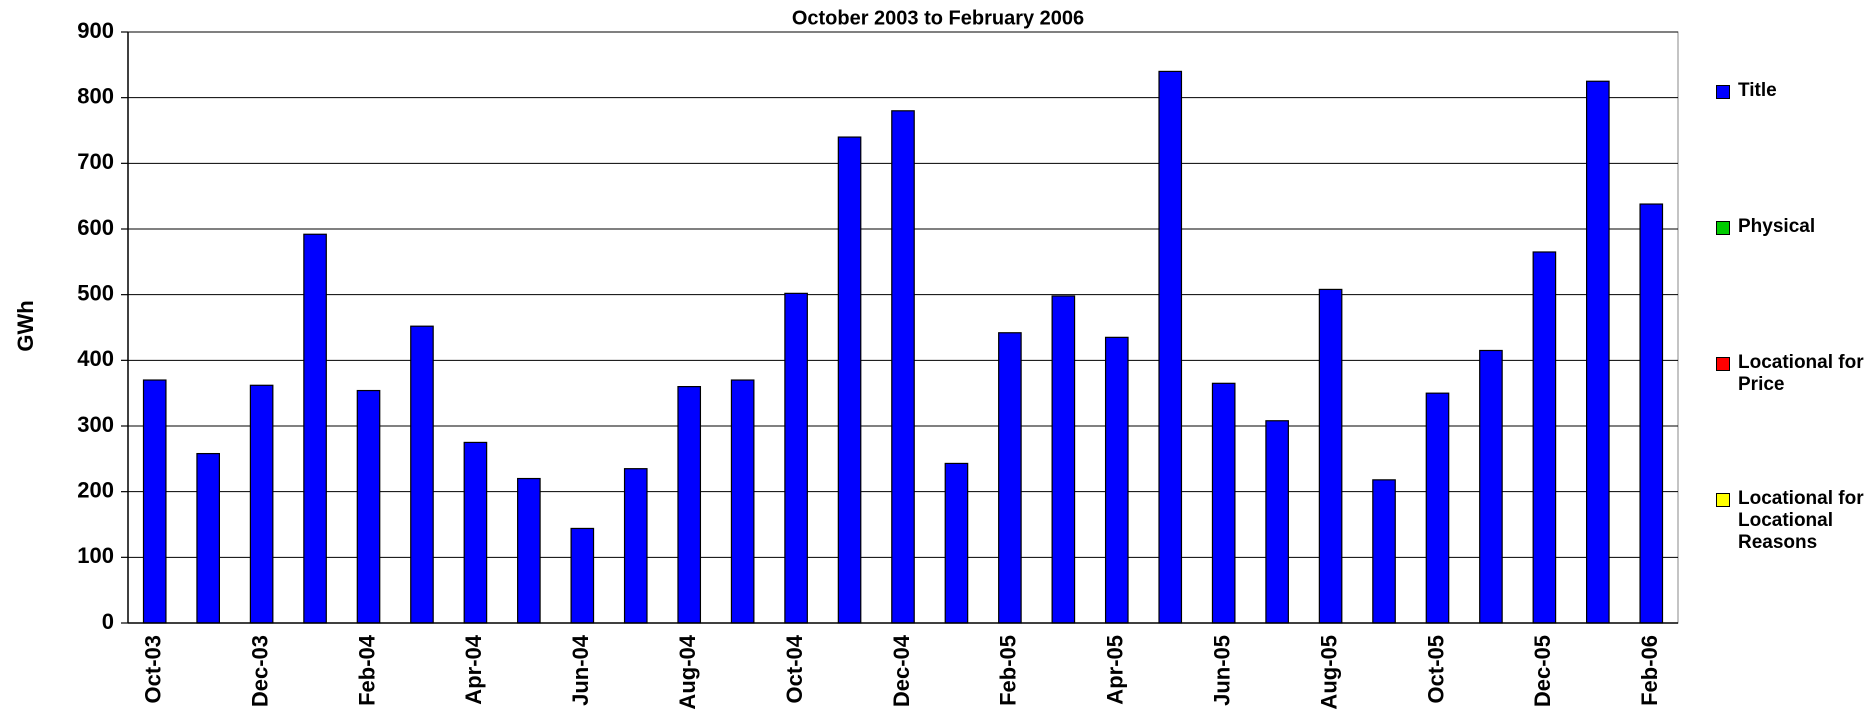 This screenshot has height=711, width=1875. Describe the element at coordinates (1649, 670) in the screenshot. I see `x-tick-label: Feb-06` at that location.